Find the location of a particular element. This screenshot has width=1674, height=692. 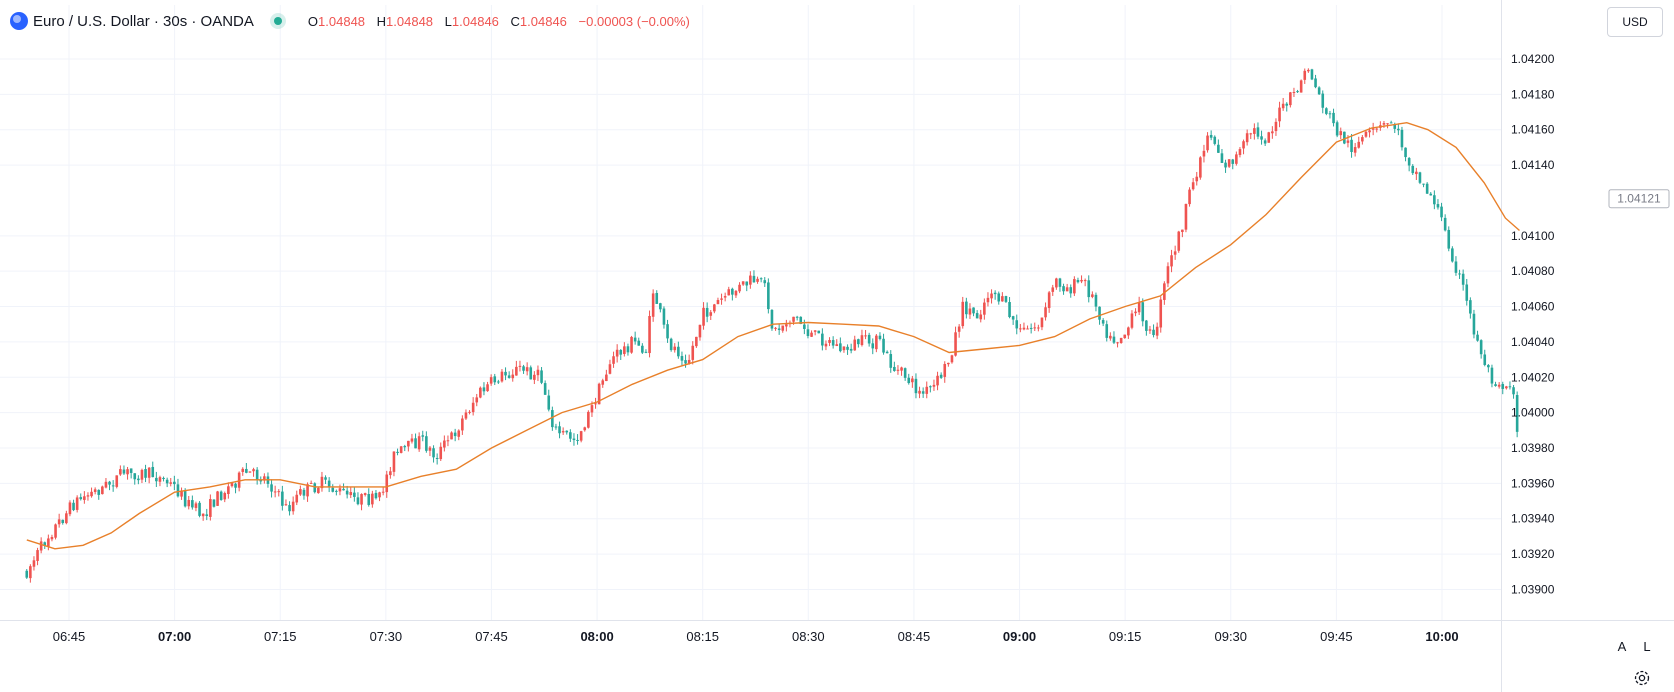

symbol-title: Euro / U.S. Dollar · 30s · OANDA is located at coordinates (143, 21).